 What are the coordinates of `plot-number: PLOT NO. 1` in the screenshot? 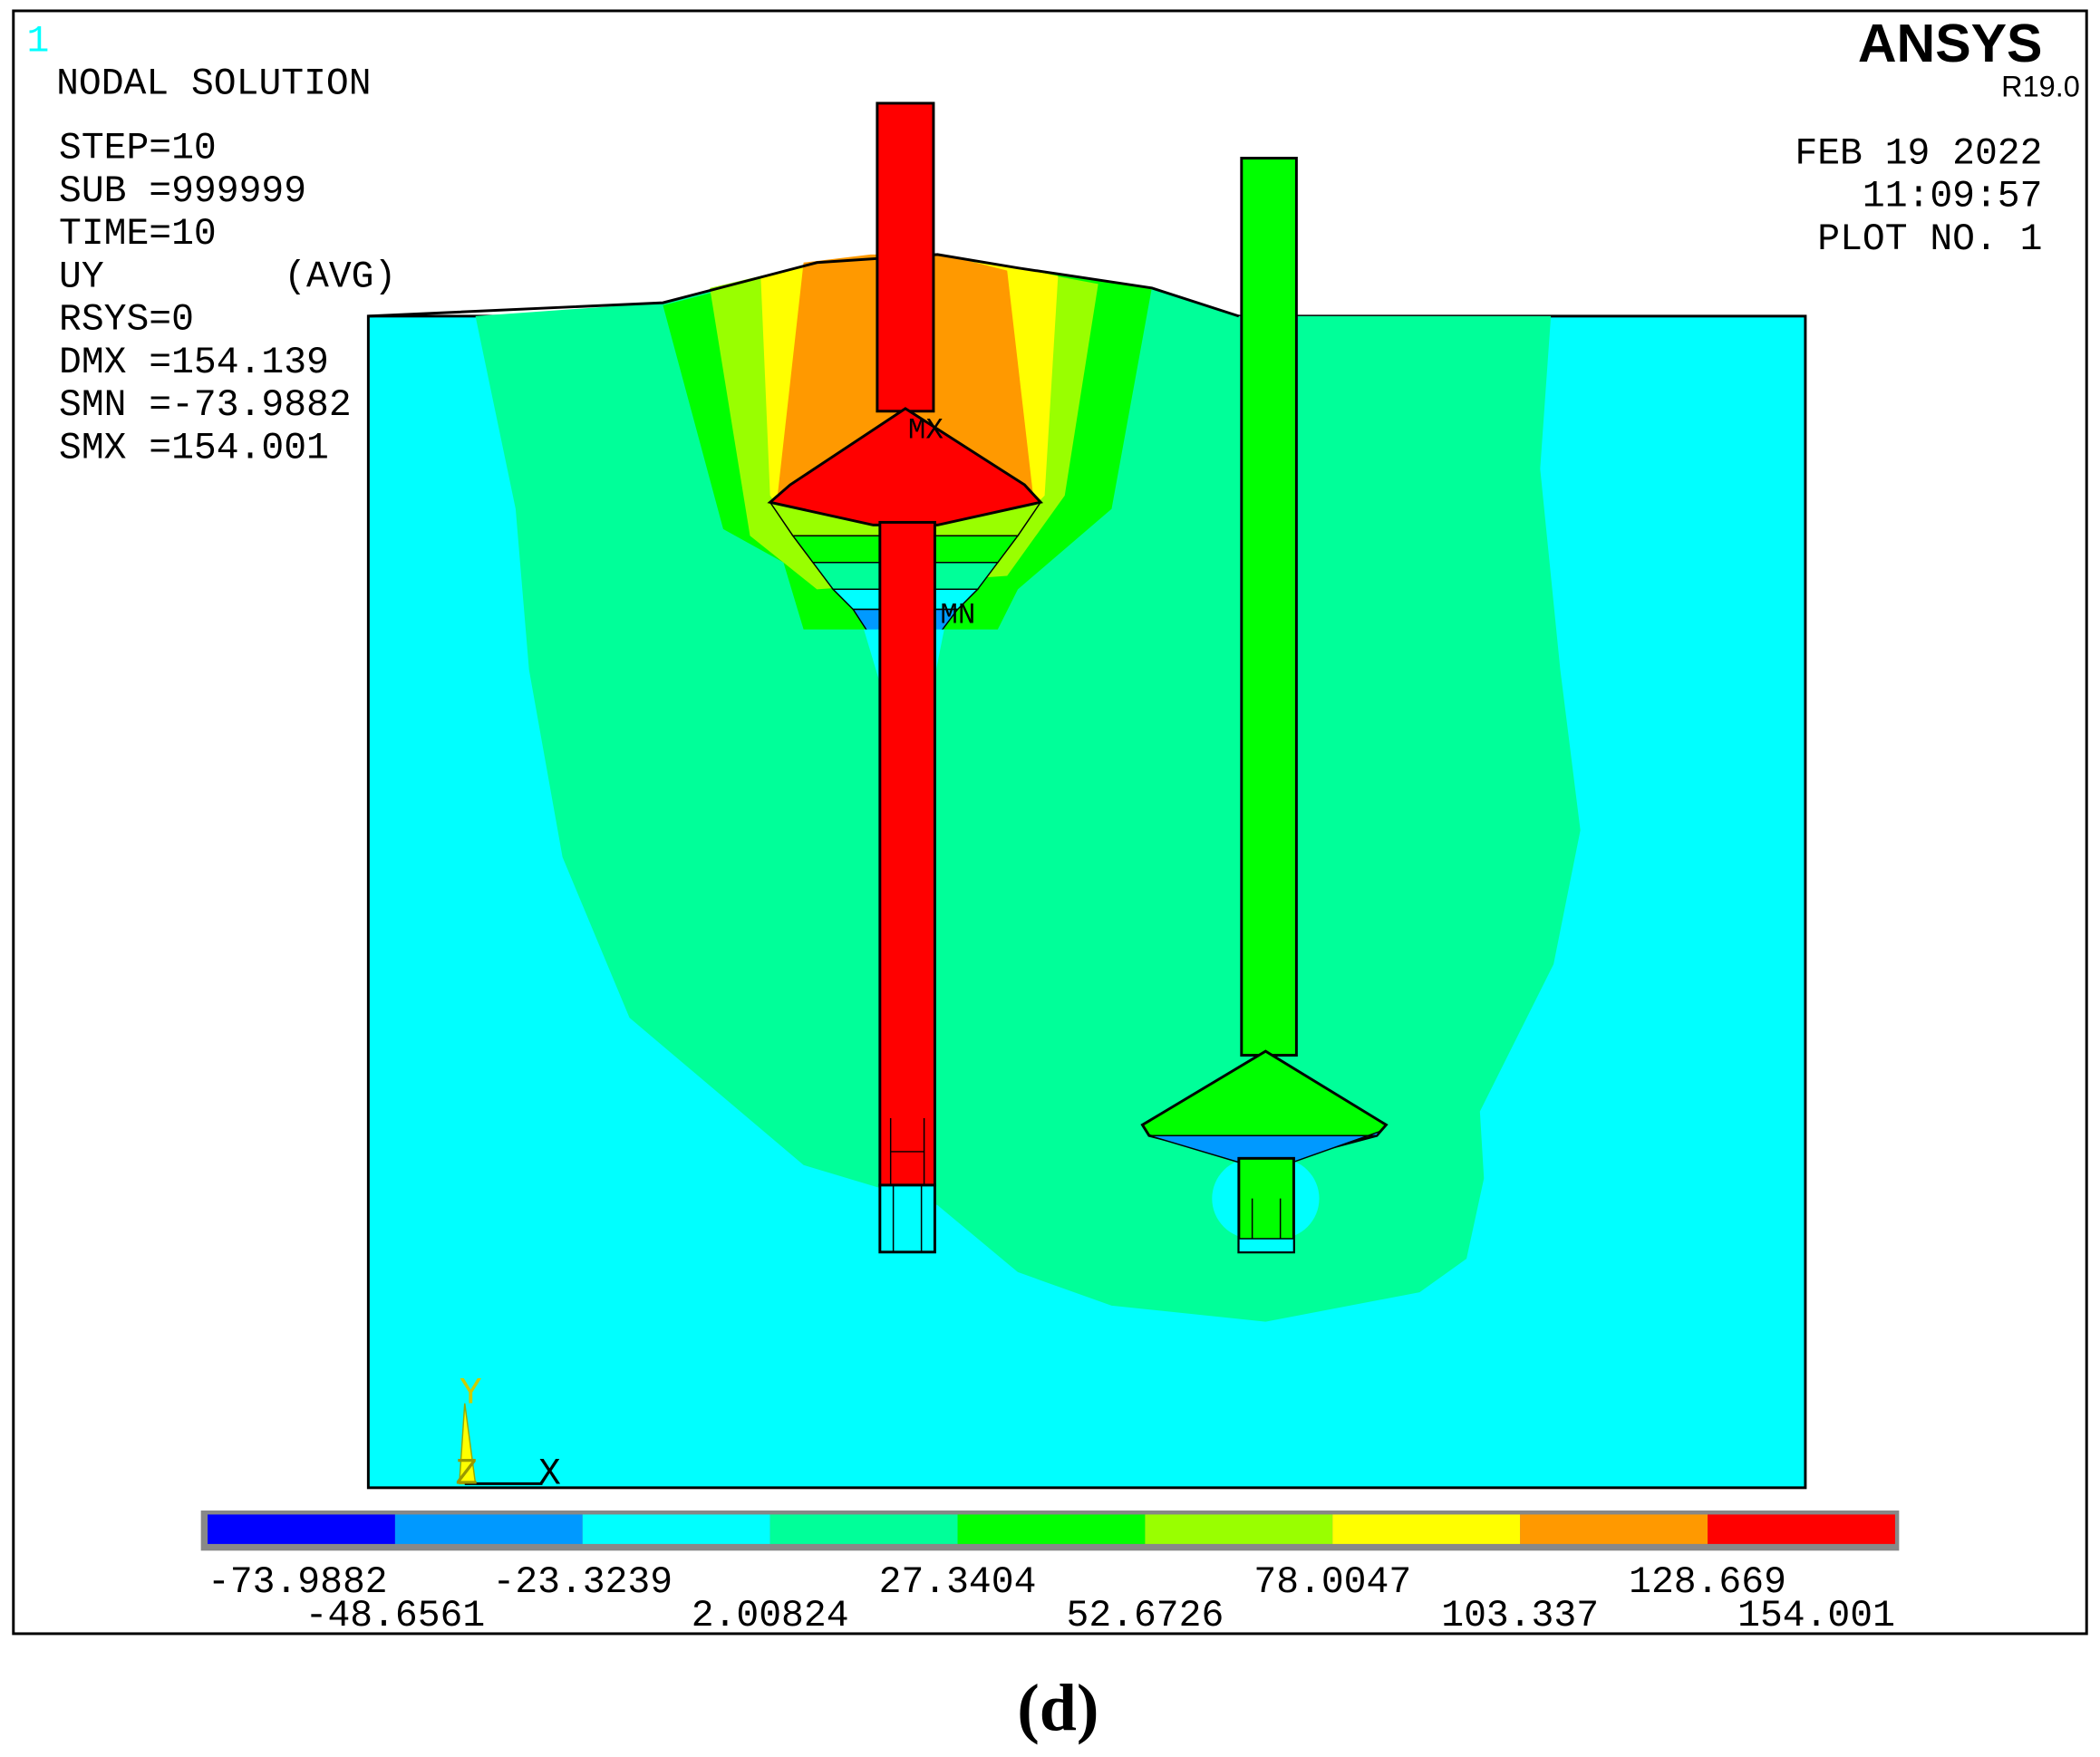 It's located at (1929, 240).